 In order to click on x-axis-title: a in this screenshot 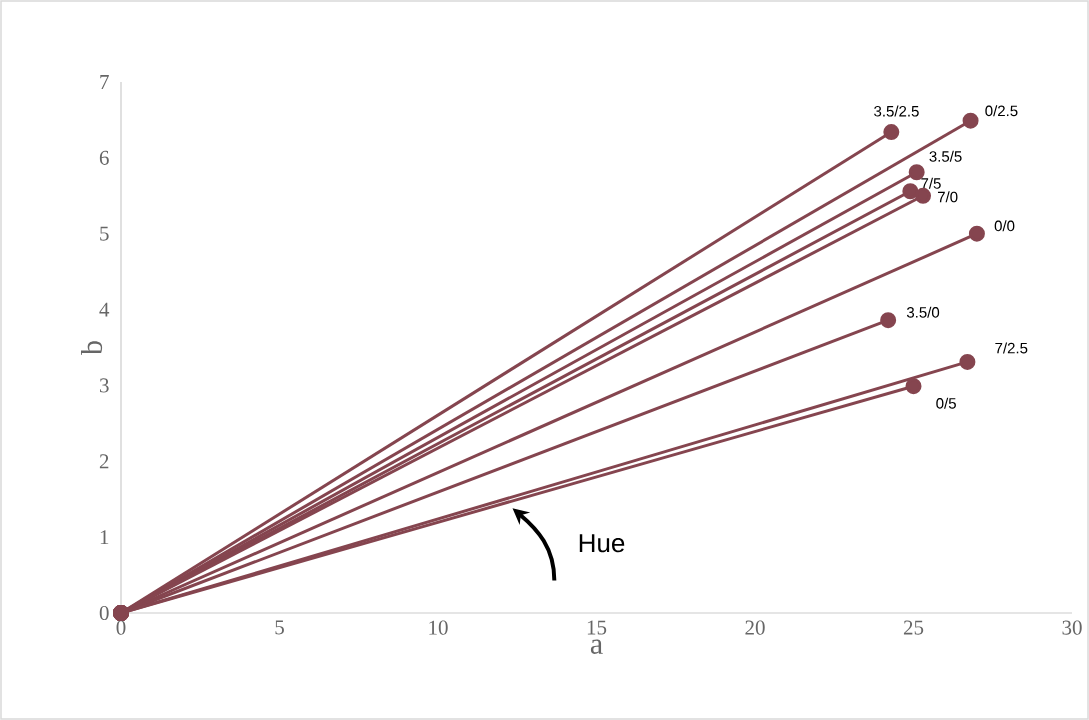, I will do `click(596, 646)`.